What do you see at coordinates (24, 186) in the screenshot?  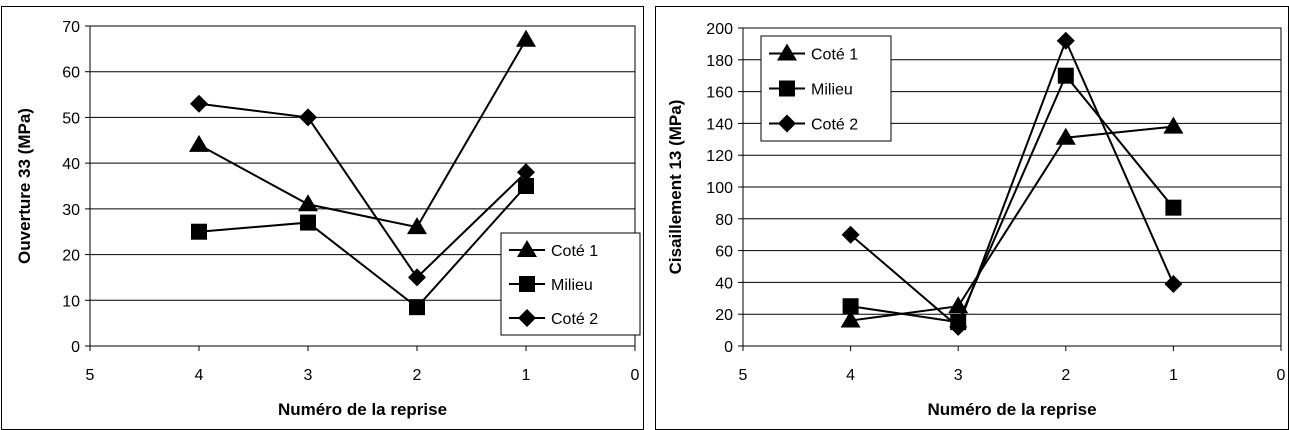 I see `y-axis-label: Ouverture 33 (MPa)` at bounding box center [24, 186].